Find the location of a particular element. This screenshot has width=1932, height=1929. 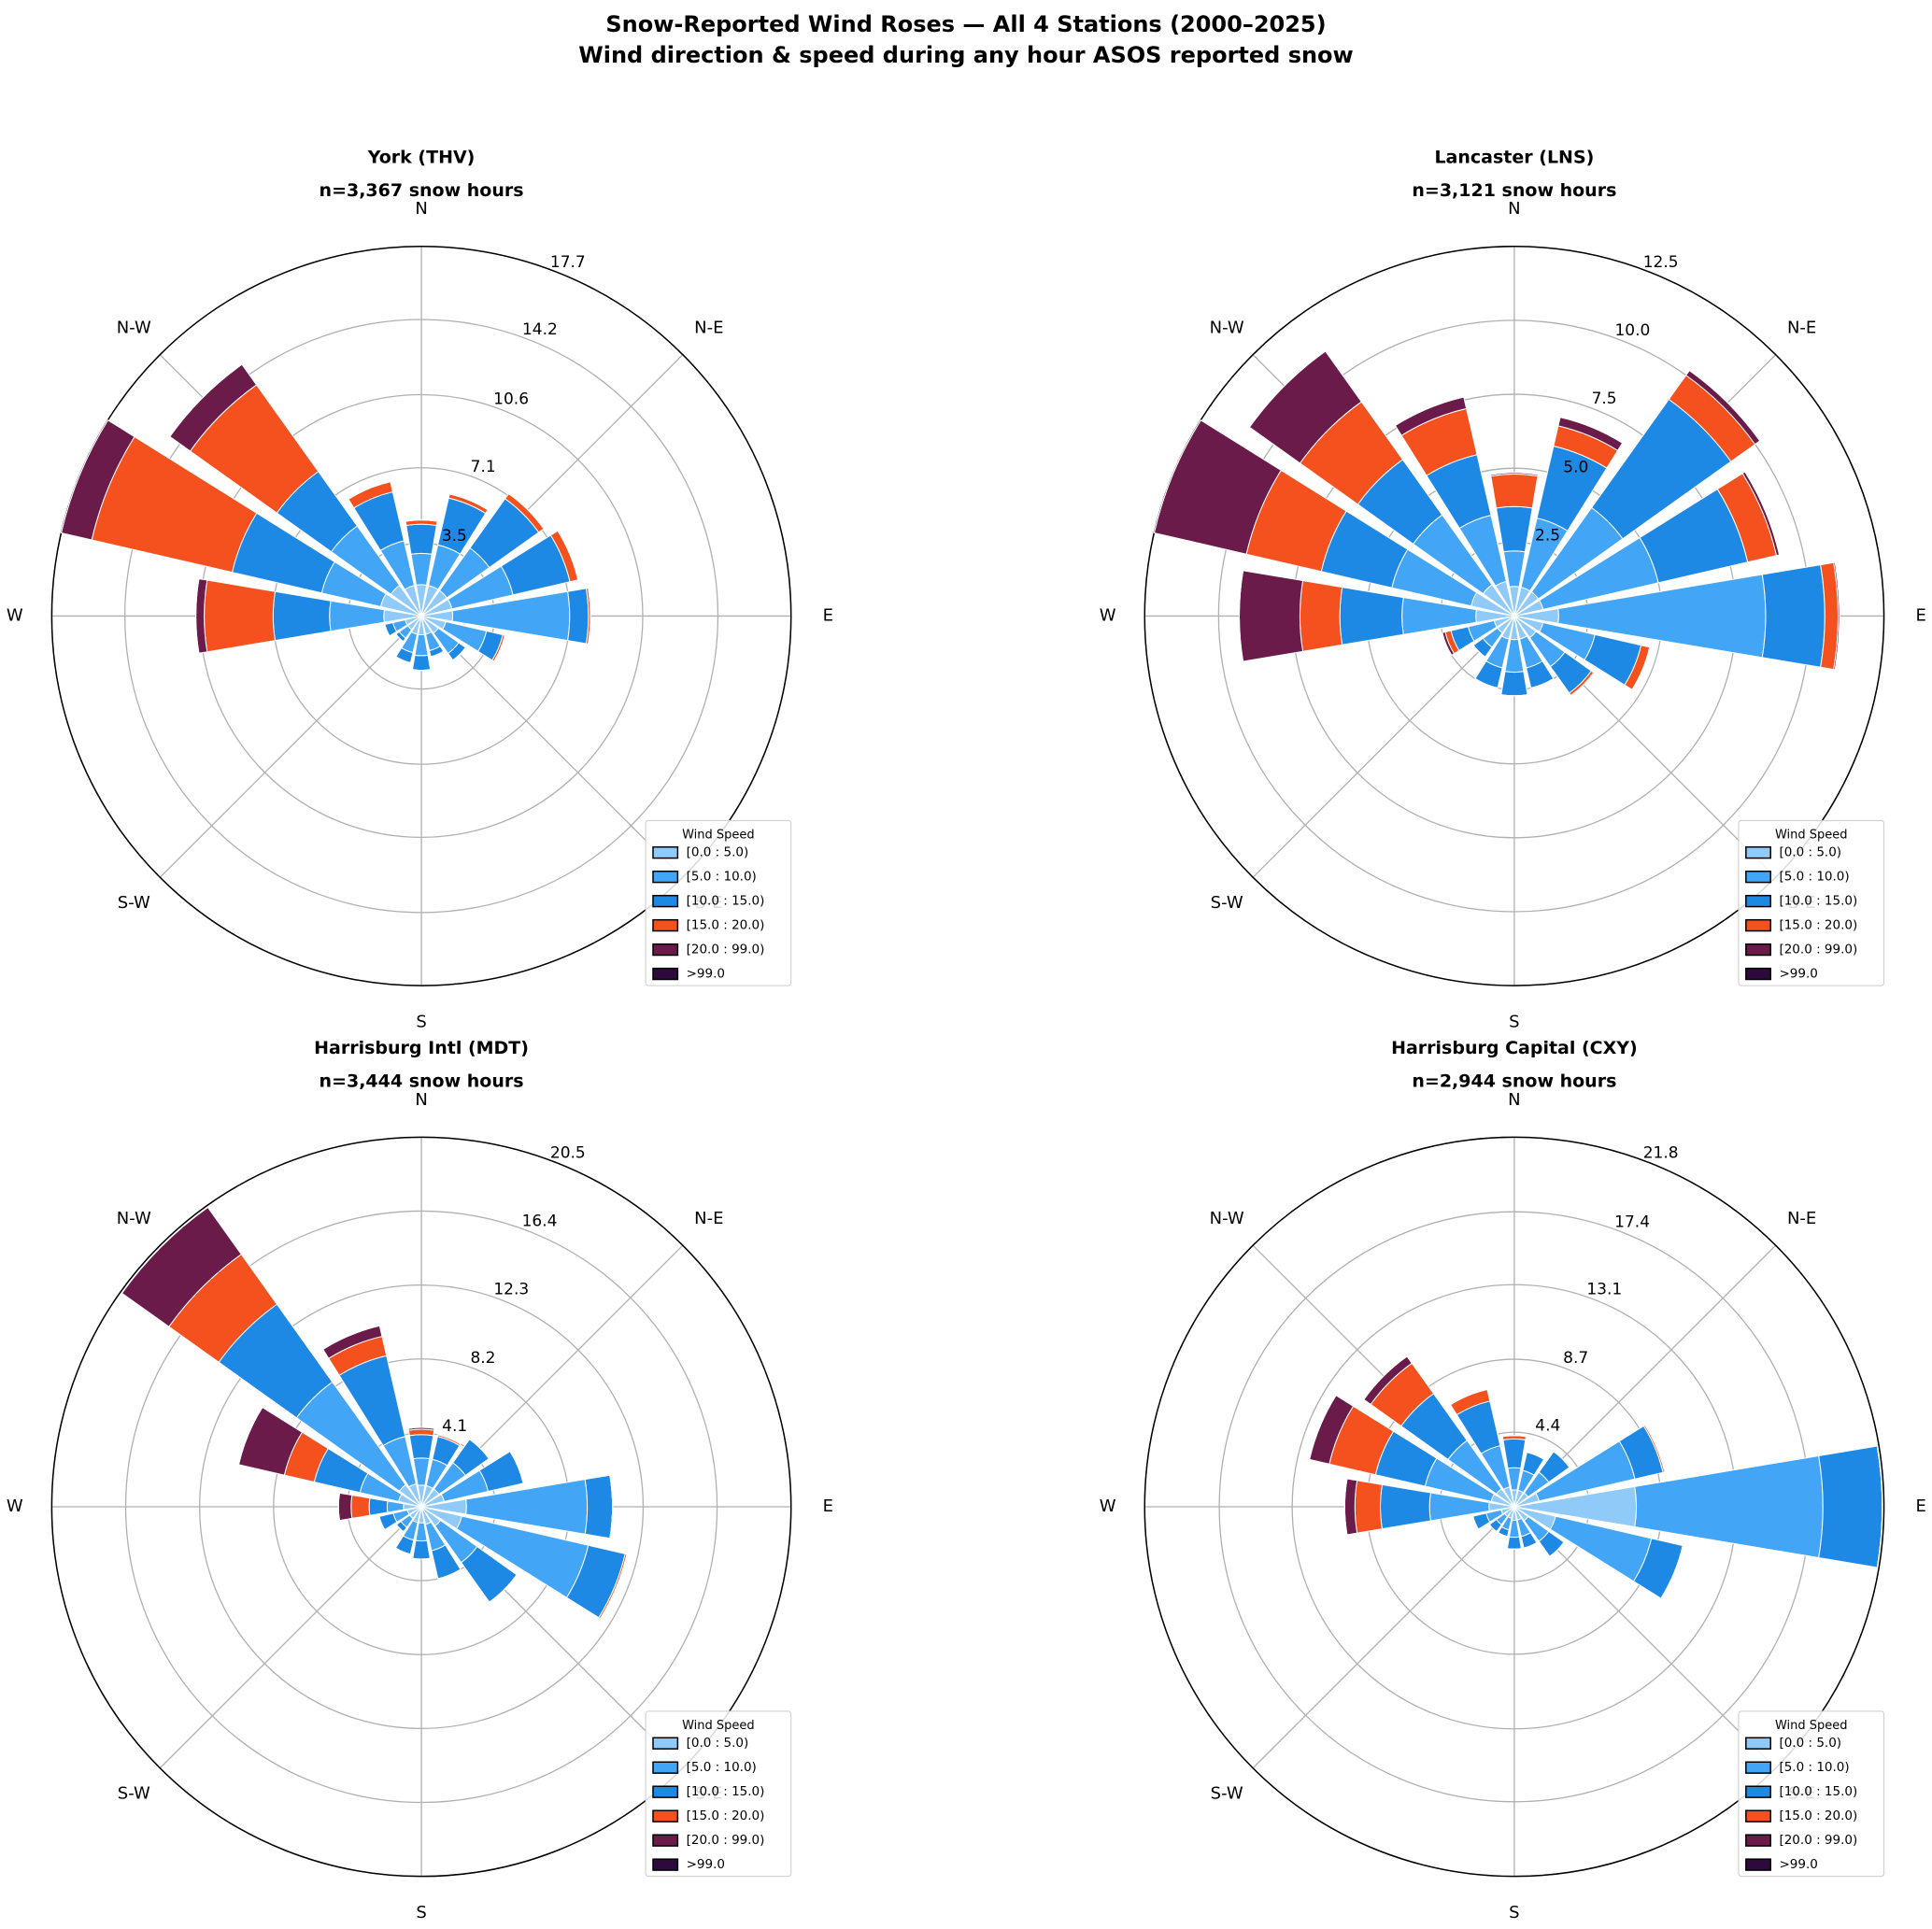

radial-tick-label: 14.2 is located at coordinates (540, 329).